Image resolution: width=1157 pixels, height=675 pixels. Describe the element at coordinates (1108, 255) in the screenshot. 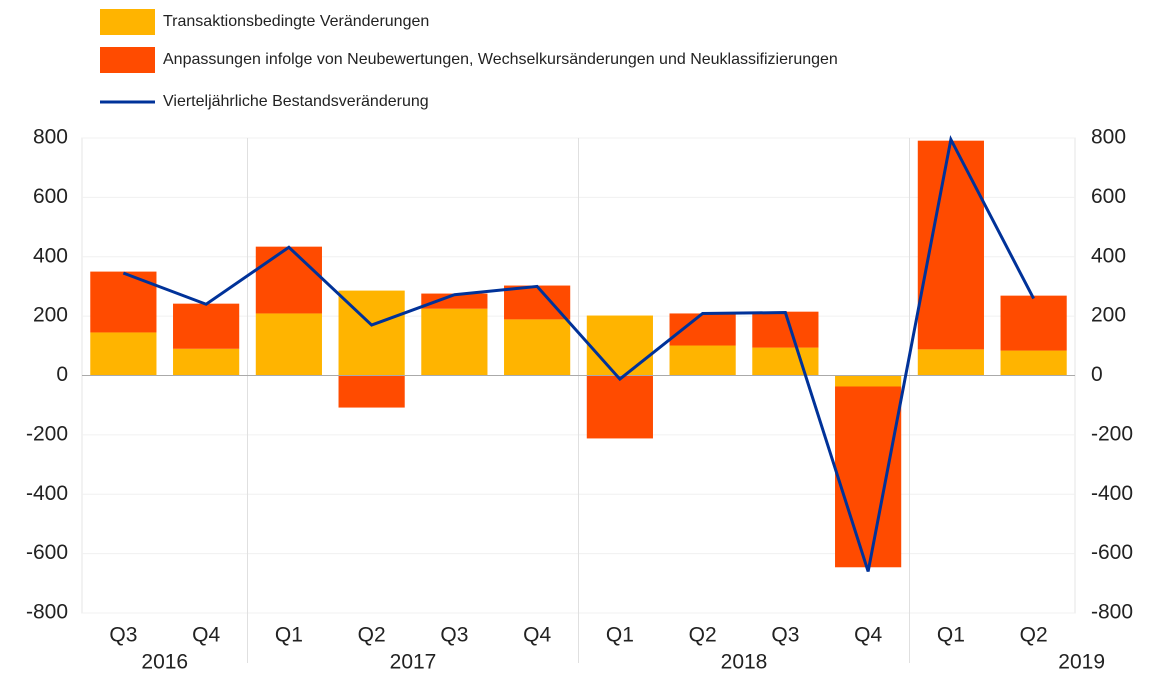

I see `y2-tick-label: 400` at that location.